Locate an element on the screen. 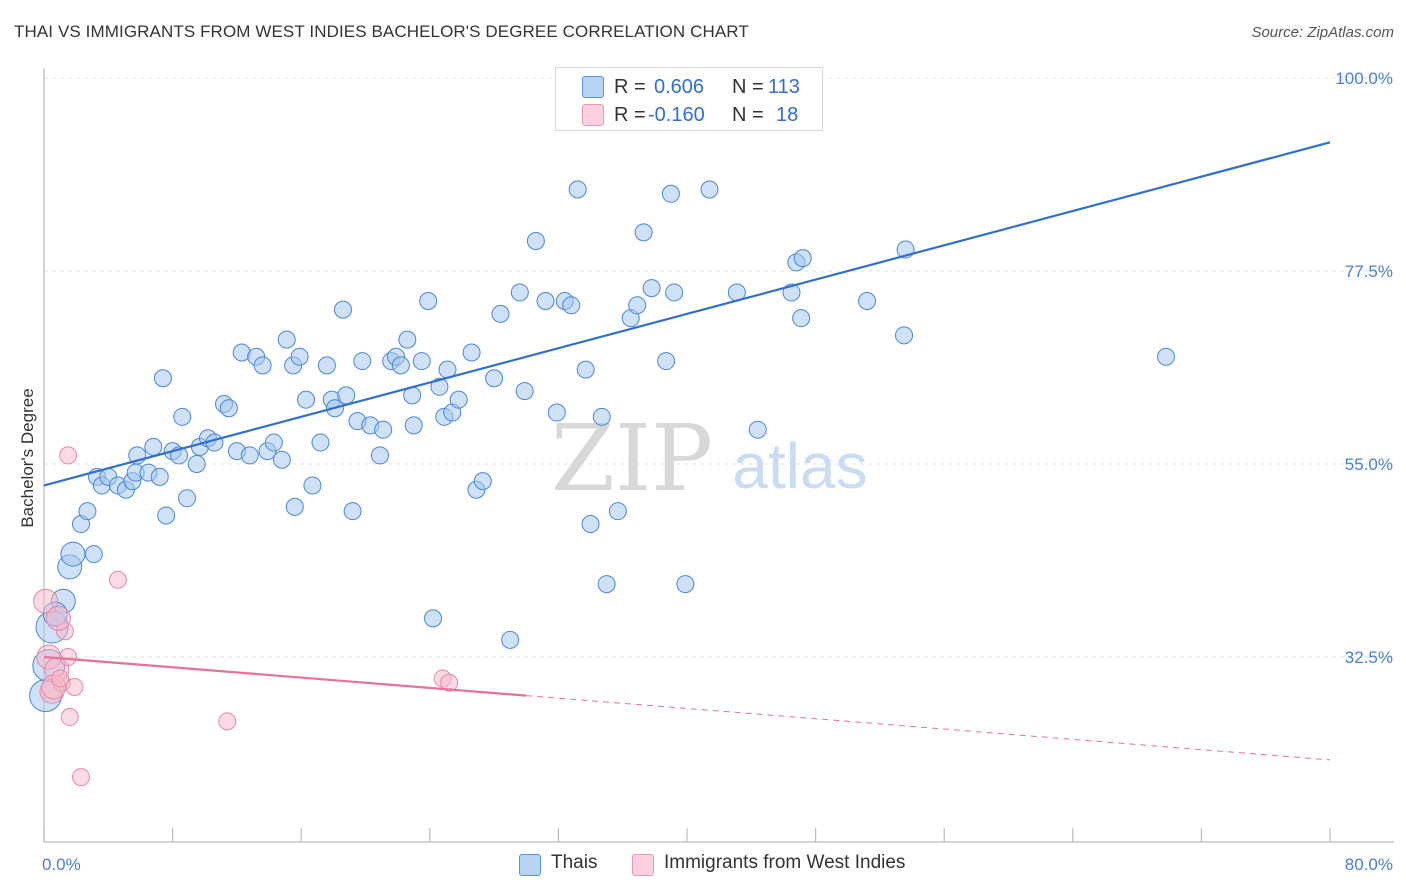 The image size is (1406, 892). trend-line-west-indies is located at coordinates (285, 676).